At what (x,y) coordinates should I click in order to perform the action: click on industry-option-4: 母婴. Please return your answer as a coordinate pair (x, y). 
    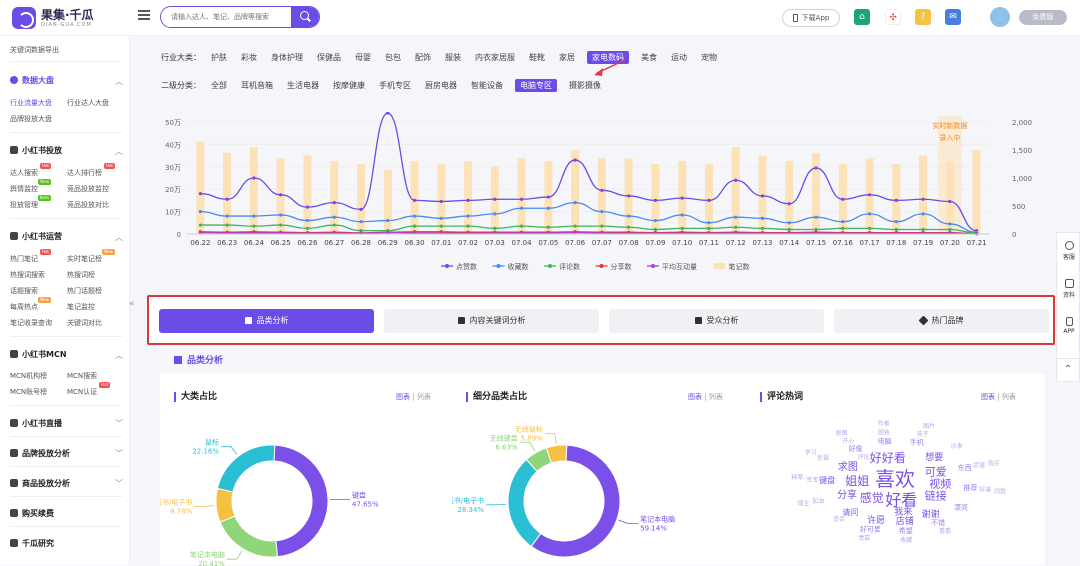
    Looking at the image, I should click on (363, 57).